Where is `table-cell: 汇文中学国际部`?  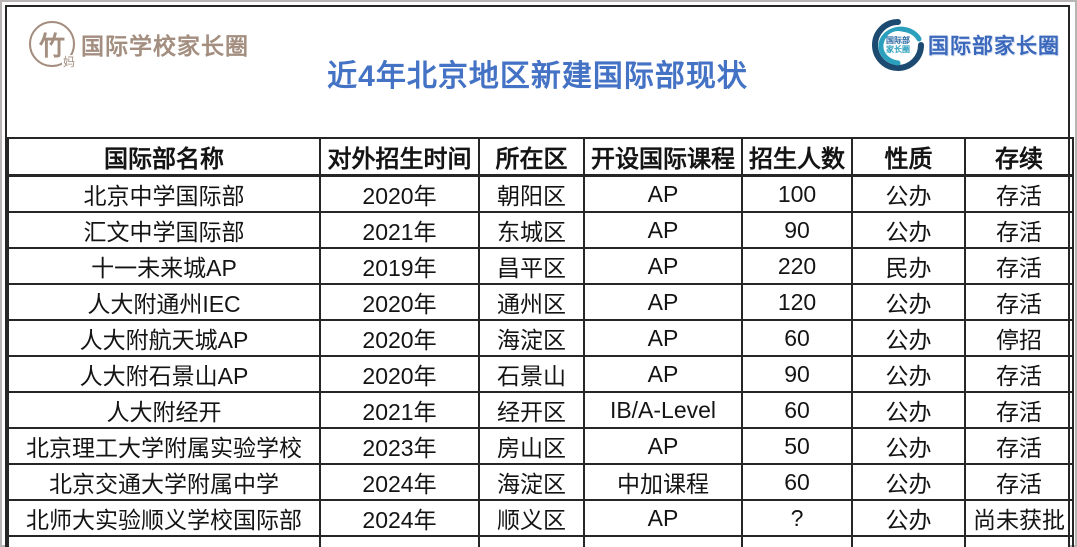
table-cell: 汇文中学国际部 is located at coordinates (164, 230).